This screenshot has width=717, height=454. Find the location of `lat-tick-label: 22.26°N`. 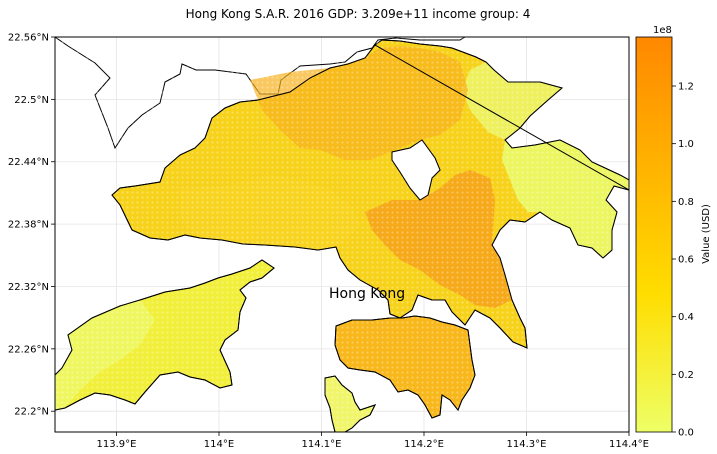

lat-tick-label: 22.26°N is located at coordinates (28, 349).